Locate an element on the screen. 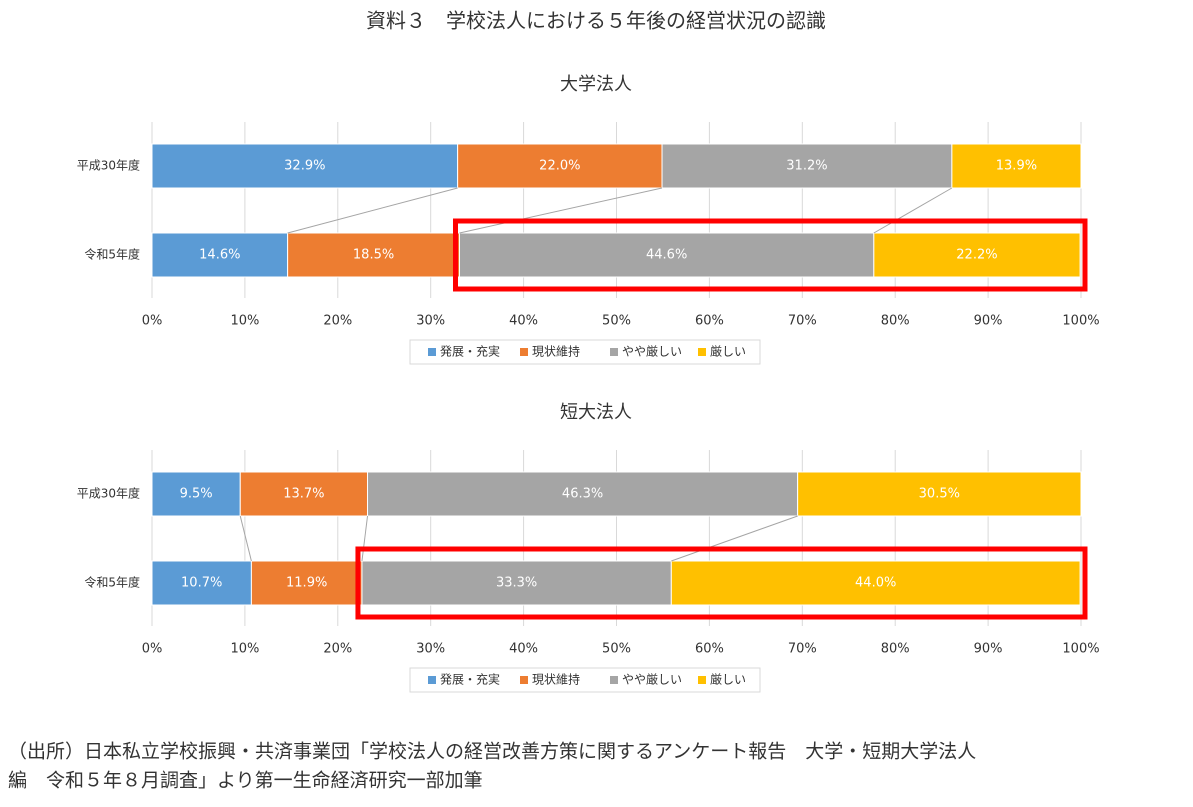 This screenshot has height=807, width=1193. data-label: 46.3% is located at coordinates (582, 494).